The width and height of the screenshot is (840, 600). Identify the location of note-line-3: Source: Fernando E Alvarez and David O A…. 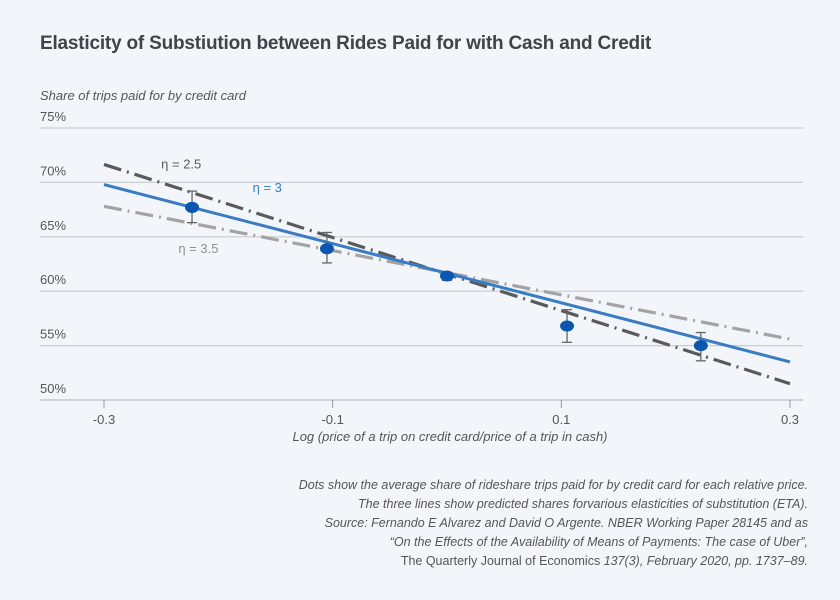
(566, 523).